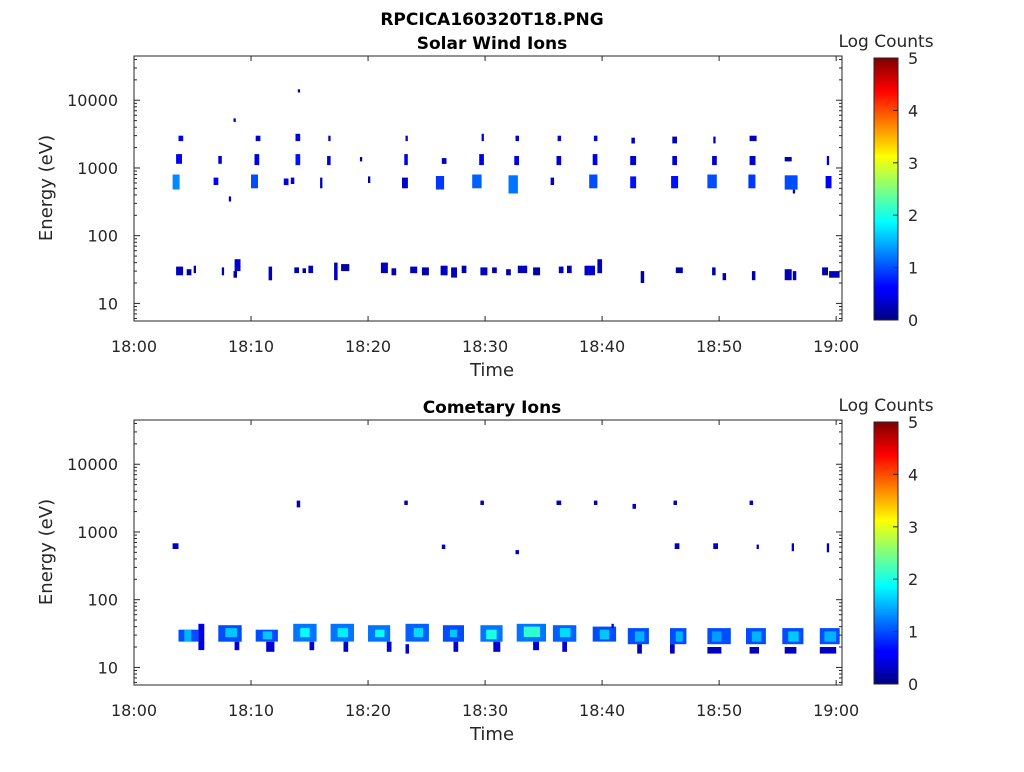 Image resolution: width=1024 pixels, height=772 pixels. Describe the element at coordinates (905, 553) in the screenshot. I see `cometary-colorbar-ticks: 0 1 2 3 4 5` at that location.